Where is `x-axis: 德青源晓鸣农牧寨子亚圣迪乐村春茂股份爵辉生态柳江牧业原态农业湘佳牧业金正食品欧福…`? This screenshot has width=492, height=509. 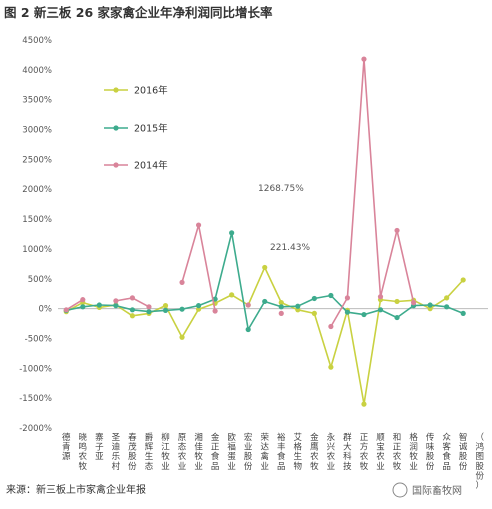 x-axis: 德青源晓鸣农牧寨子亚圣迪乐村春茂股份爵辉生态柳江牧业原态农业湘佳牧业金正食品欧福… is located at coordinates (273, 461).